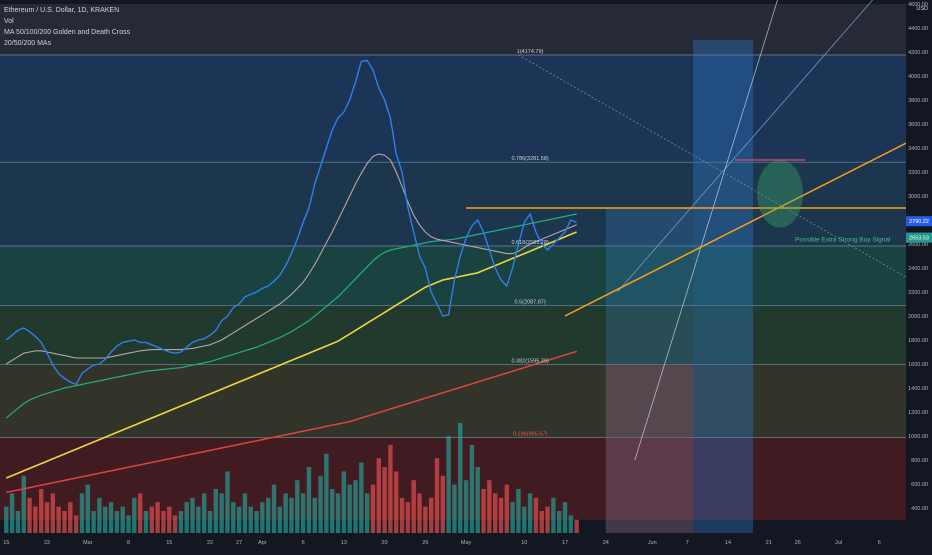 The height and width of the screenshot is (555, 932). I want to click on time-axis-bg, so click(466, 541).